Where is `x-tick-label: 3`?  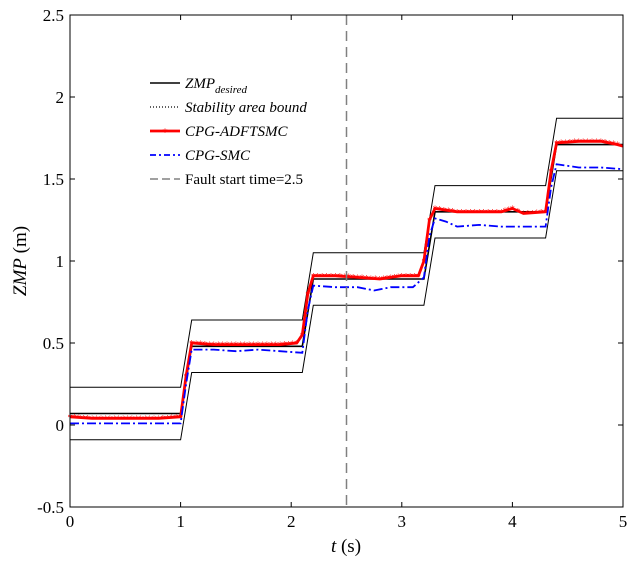
x-tick-label: 3 is located at coordinates (402, 521).